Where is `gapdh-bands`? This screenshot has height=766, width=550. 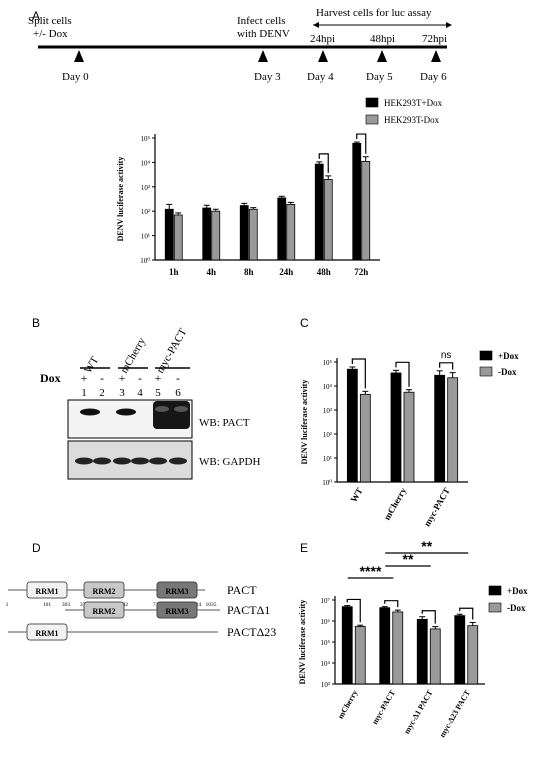 gapdh-bands is located at coordinates (131, 461).